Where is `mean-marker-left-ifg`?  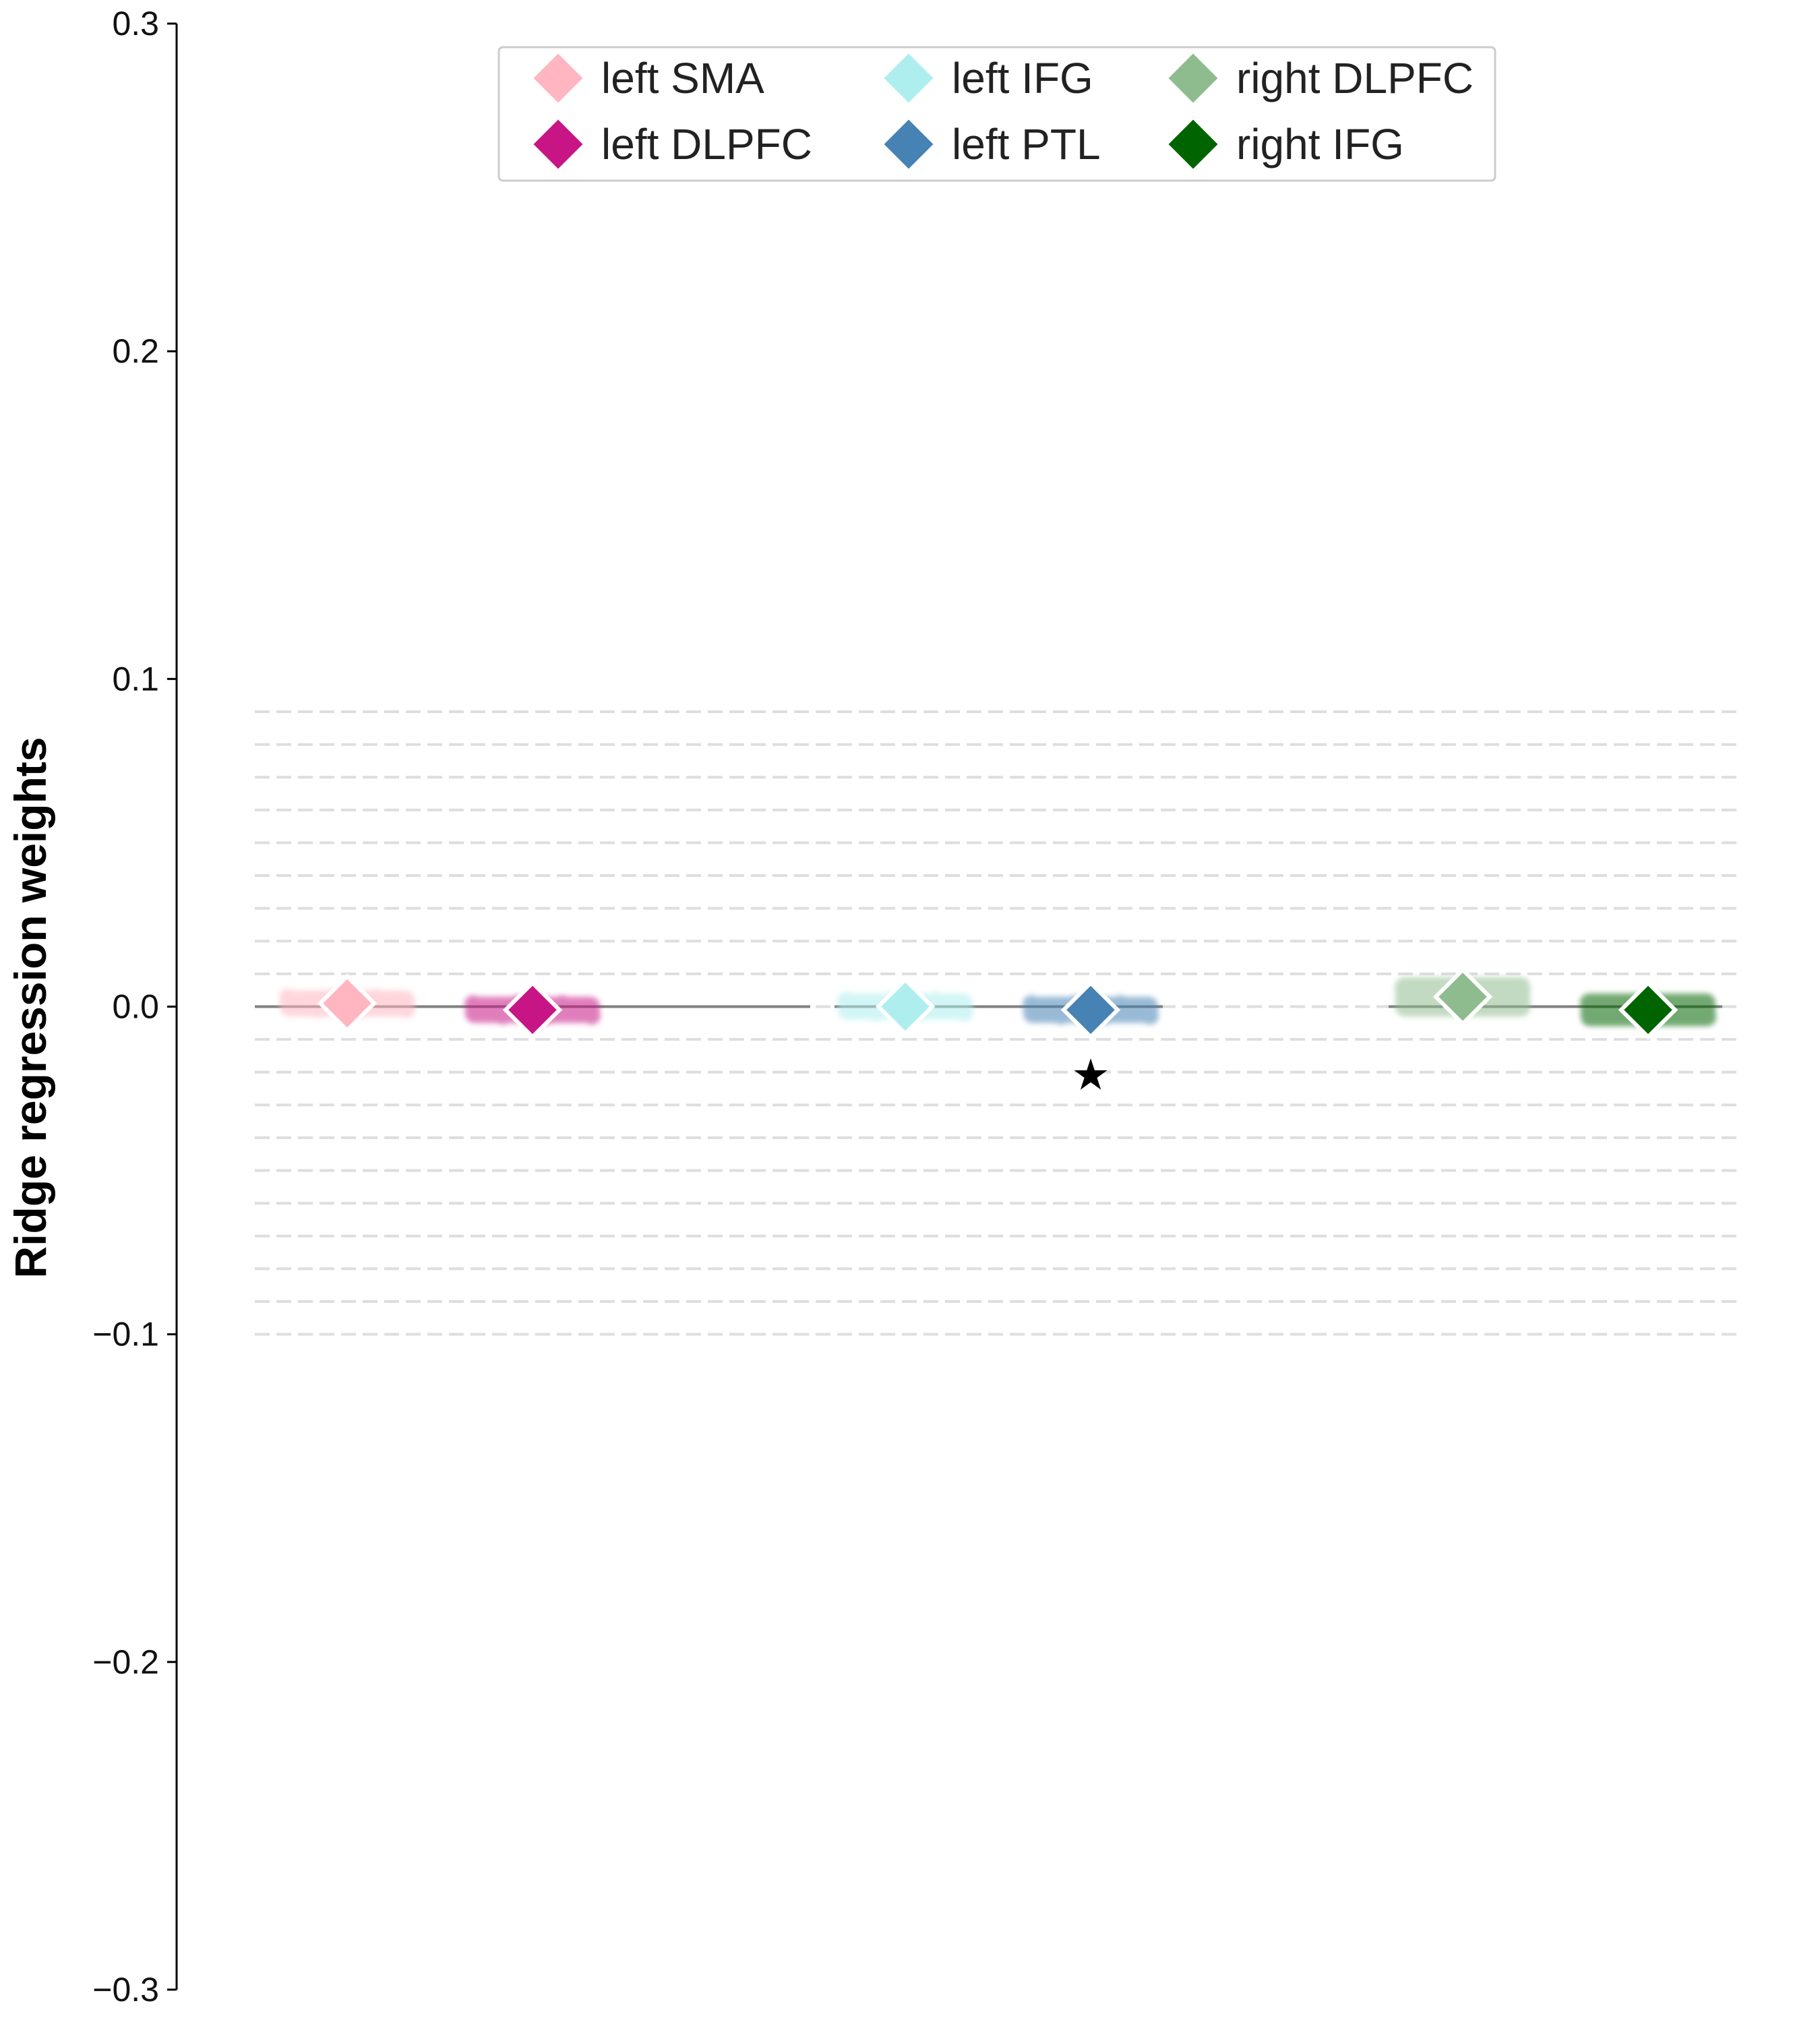 mean-marker-left-ifg is located at coordinates (905, 1007).